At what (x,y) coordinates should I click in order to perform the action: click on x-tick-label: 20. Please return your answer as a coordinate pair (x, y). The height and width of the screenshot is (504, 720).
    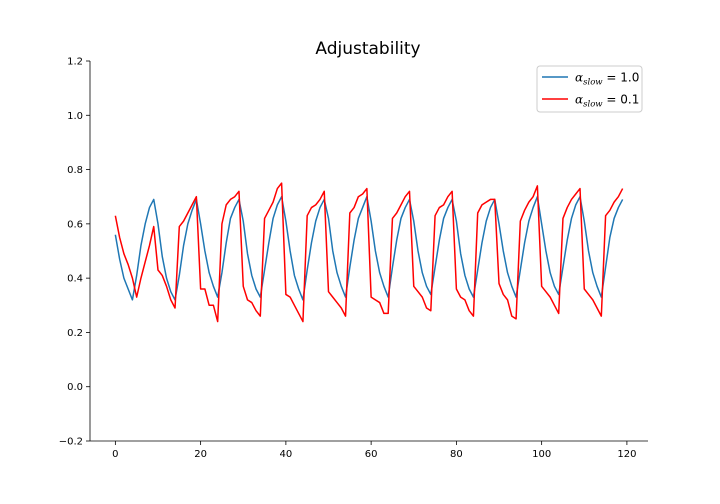
    Looking at the image, I should click on (200, 454).